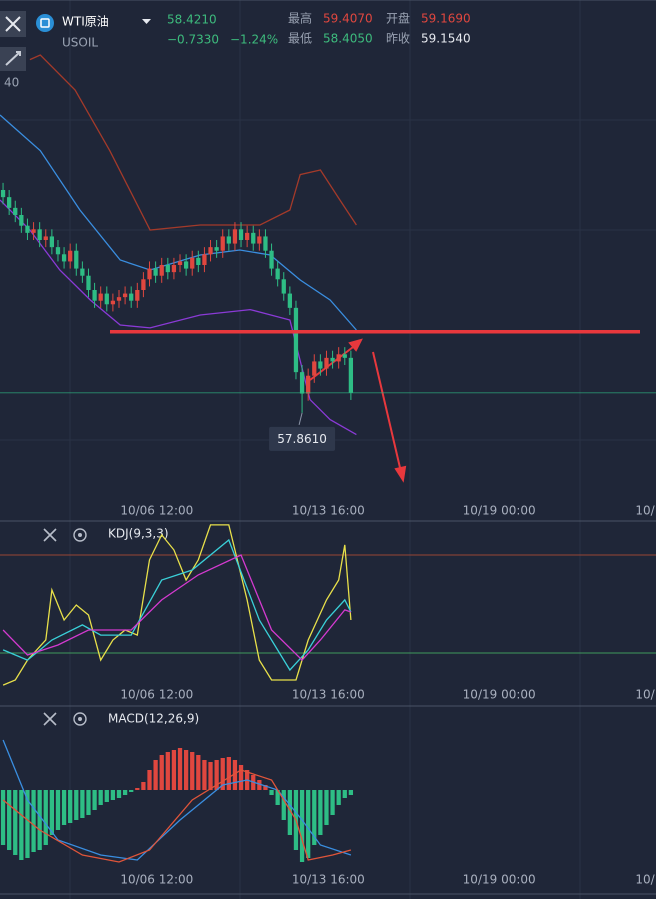 The image size is (656, 899). Describe the element at coordinates (80, 535) in the screenshot. I see `kdj-settings` at that location.